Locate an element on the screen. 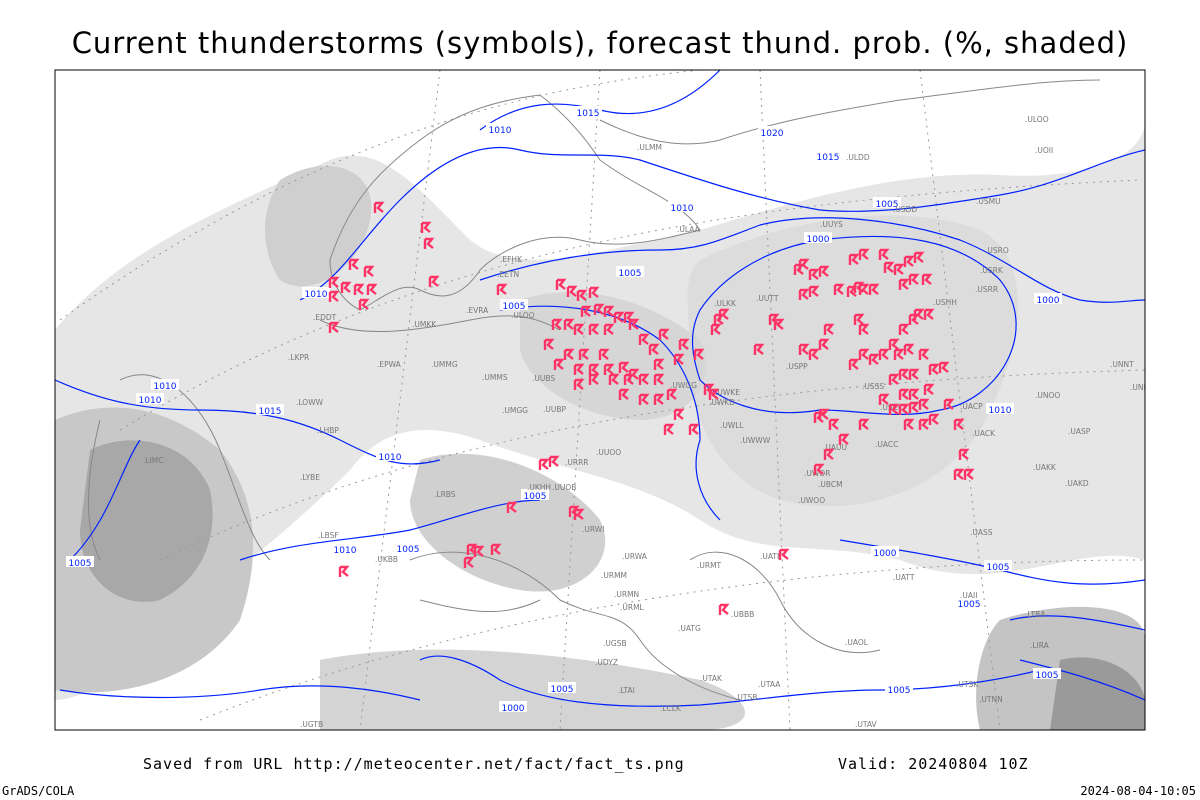  station-label: .USSS is located at coordinates (873, 386).